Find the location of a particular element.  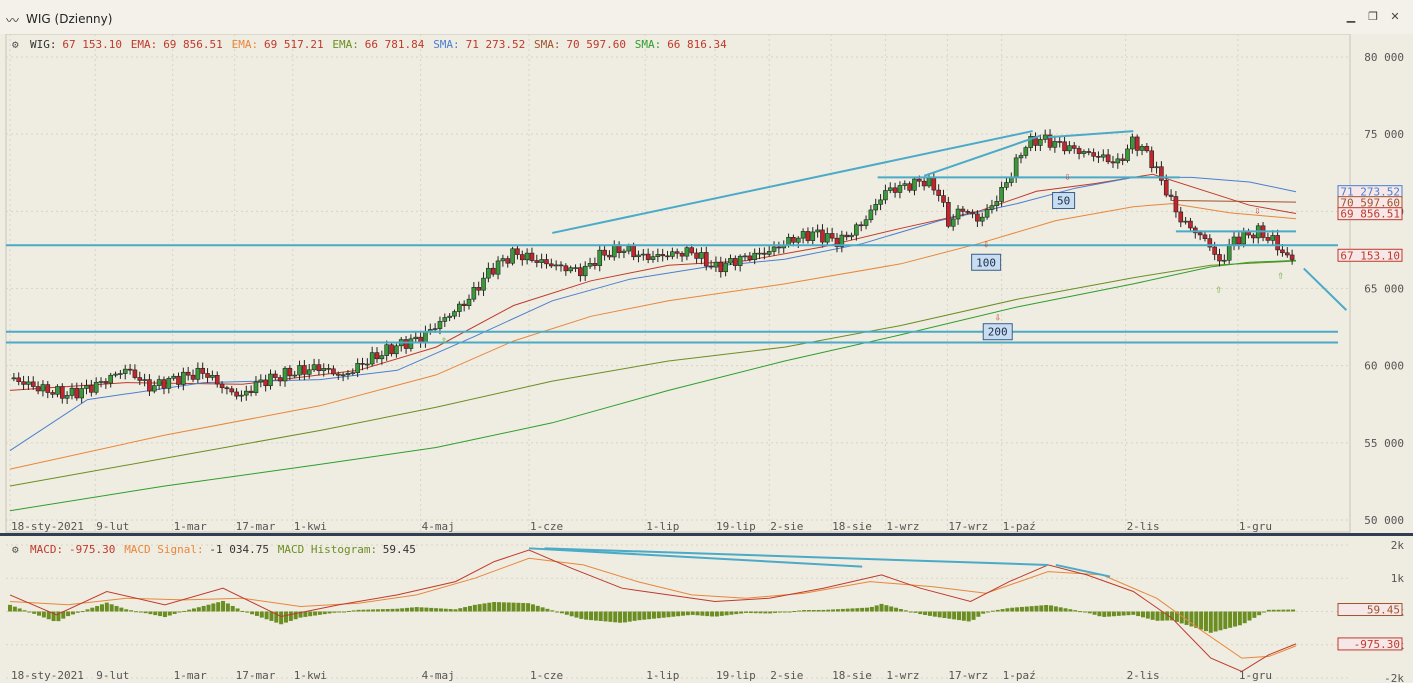

y-tick-label: 60 000 is located at coordinates (1384, 366).